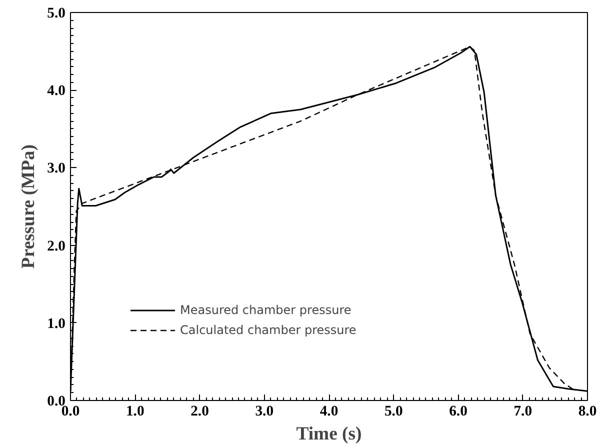 Image resolution: width=599 pixels, height=447 pixels. I want to click on x-tick-label: 3.0, so click(264, 412).